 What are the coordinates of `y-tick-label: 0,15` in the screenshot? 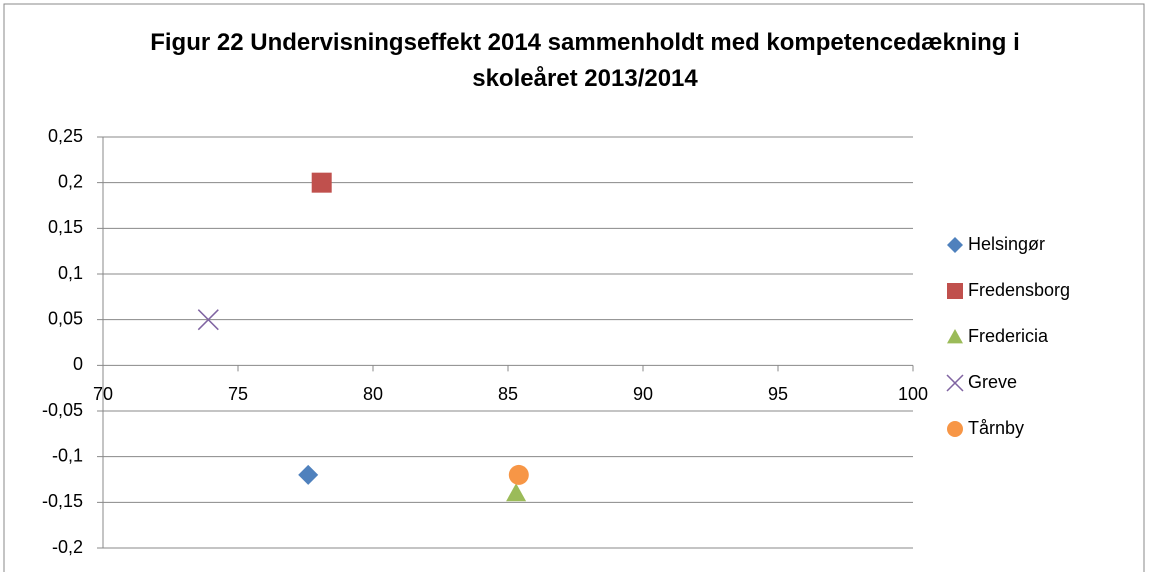 It's located at (65, 227).